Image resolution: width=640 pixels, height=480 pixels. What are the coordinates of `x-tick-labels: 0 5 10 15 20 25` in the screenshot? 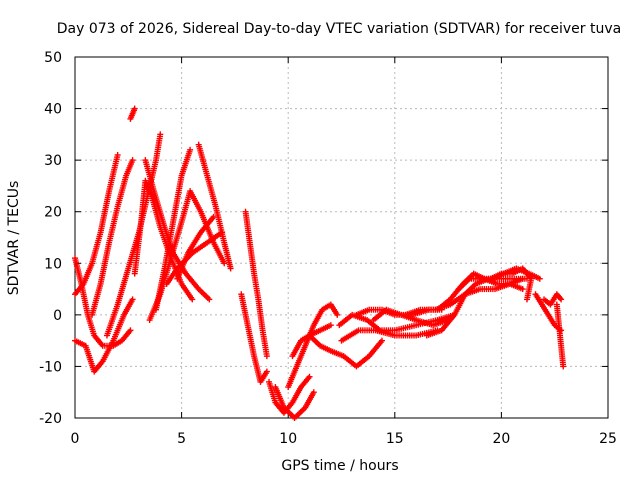 It's located at (344, 439).